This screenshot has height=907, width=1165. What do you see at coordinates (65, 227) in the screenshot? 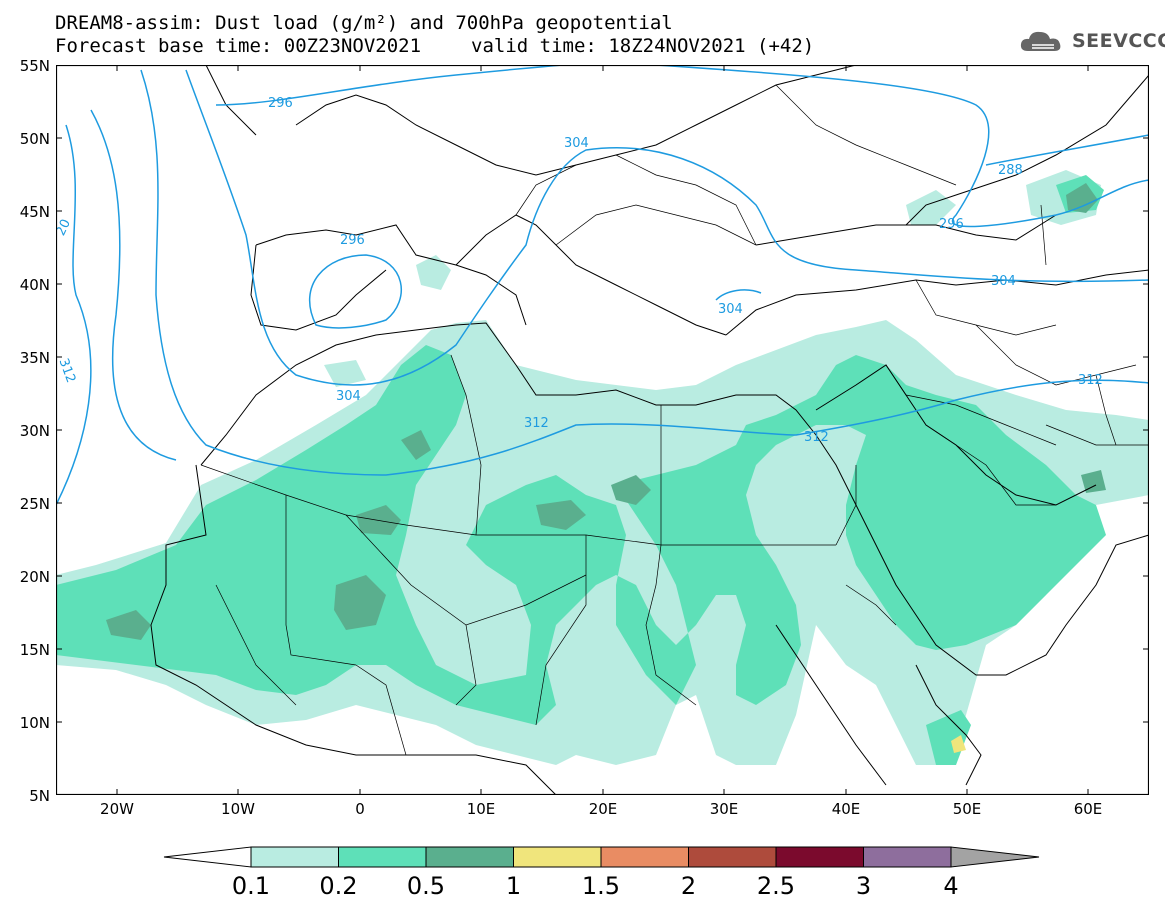
I see `contour-label: 20` at bounding box center [65, 227].